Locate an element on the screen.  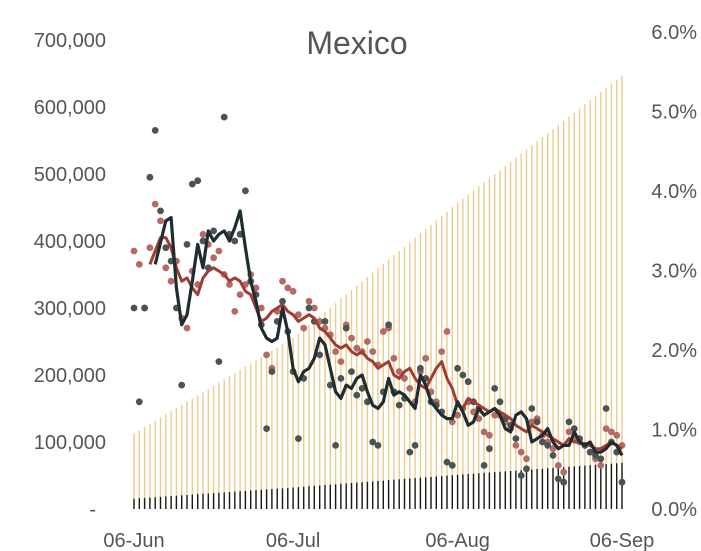
x-tick-label: 06-Jul is located at coordinates (293, 540).